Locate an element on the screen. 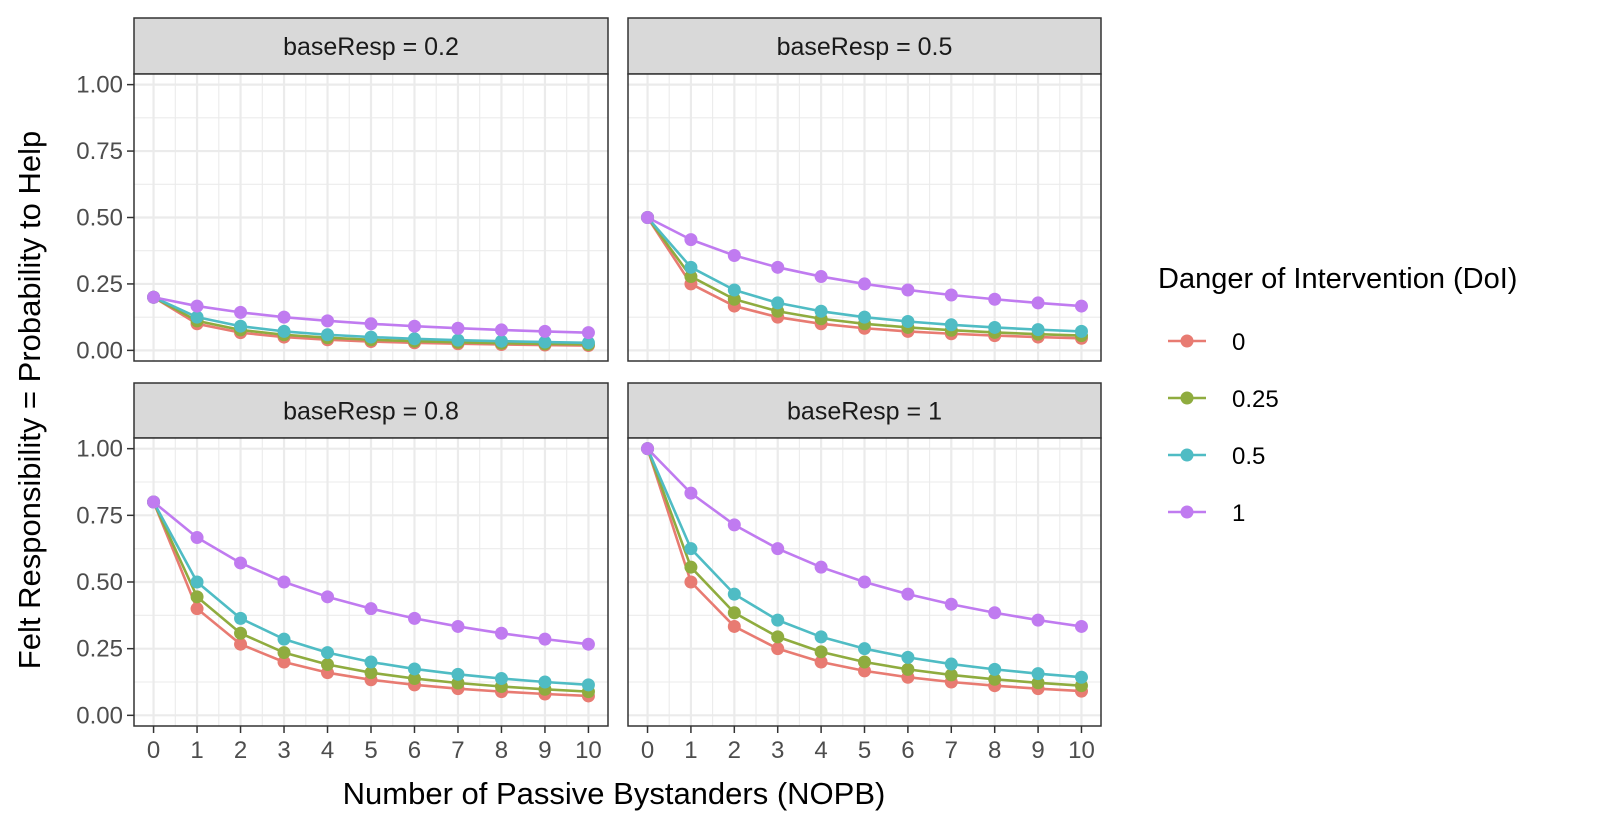  legend-item: 0.25 is located at coordinates (1223, 399).